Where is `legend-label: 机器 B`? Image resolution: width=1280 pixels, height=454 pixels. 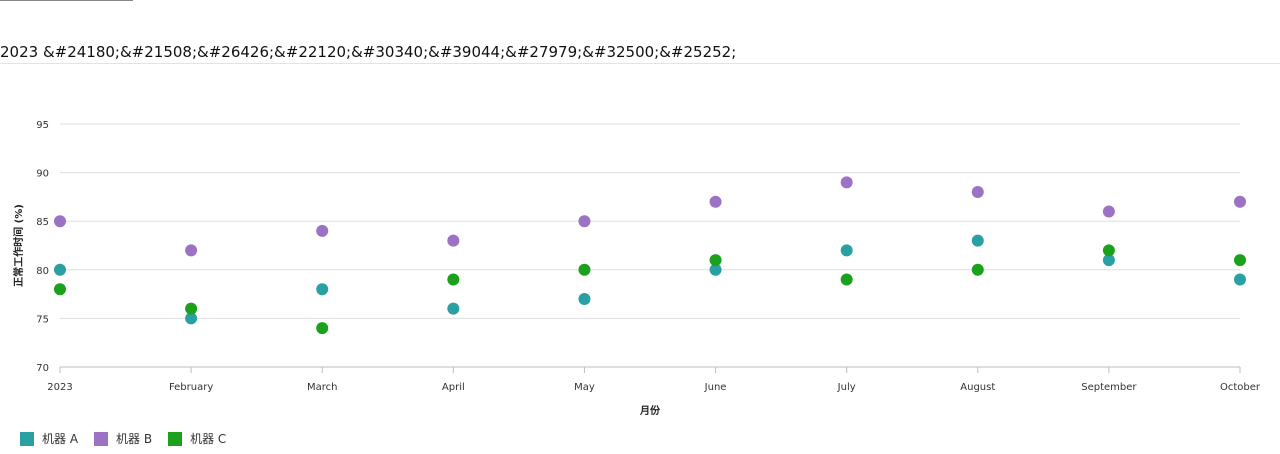 legend-label: 机器 B is located at coordinates (134, 439).